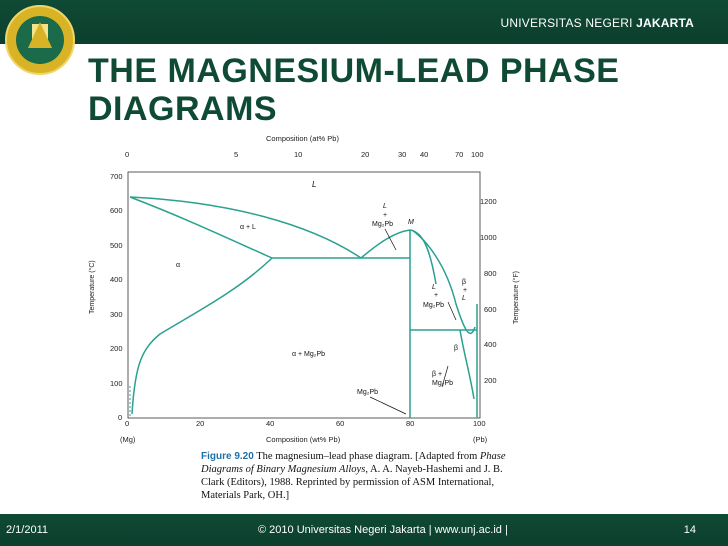  I want to click on header-bar: UNIVERSITAS NEGERI JAKARTA, so click(364, 22).